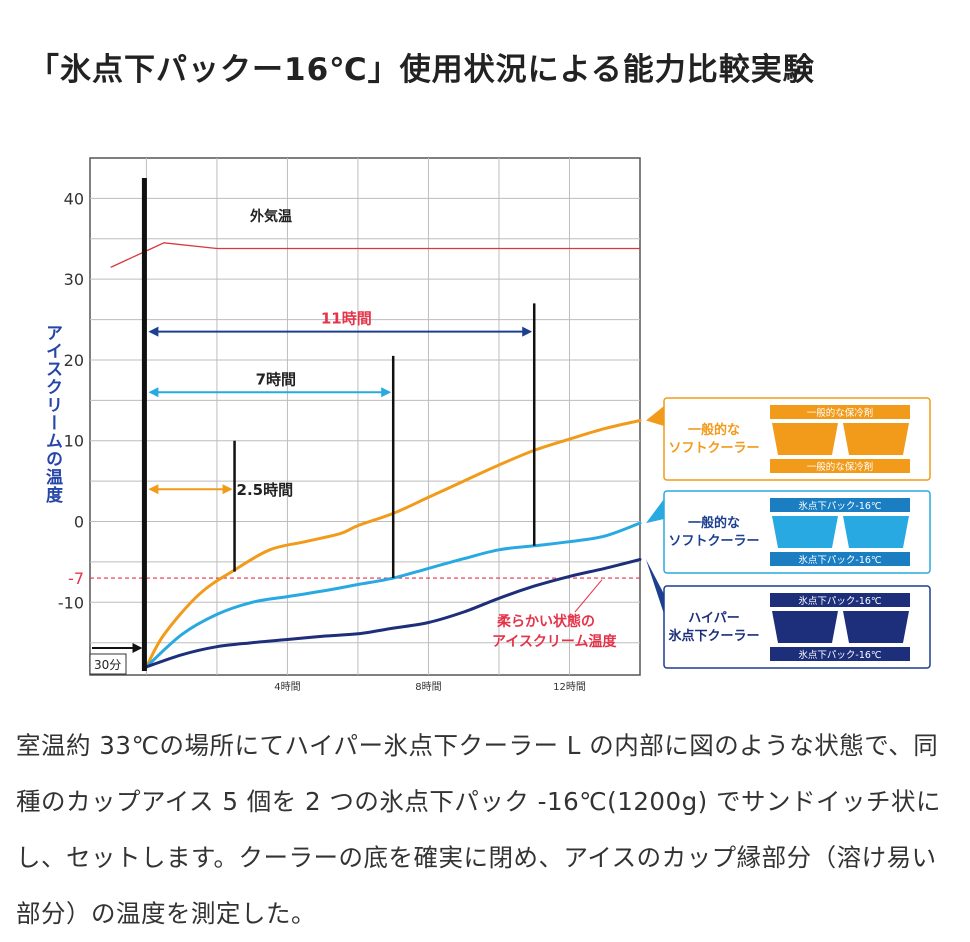 This screenshot has height=942, width=970. Describe the element at coordinates (76, 578) in the screenshot. I see `reference-line-label: -7` at that location.